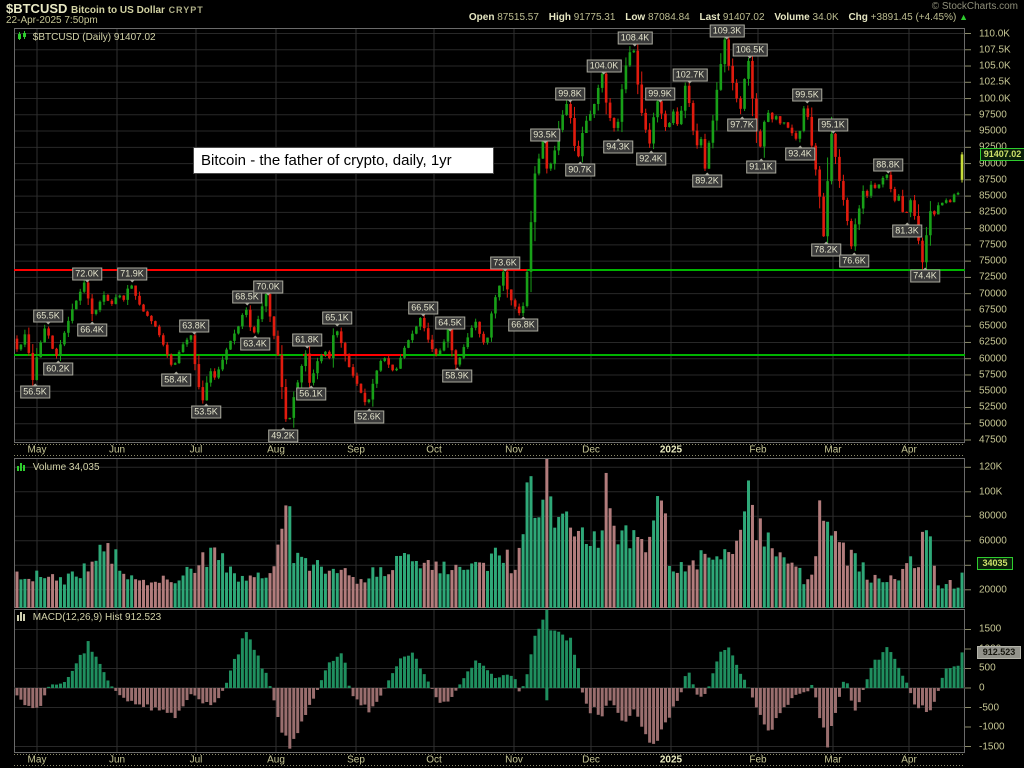  I want to click on pivot-price-label: 72.0K, so click(87, 275).